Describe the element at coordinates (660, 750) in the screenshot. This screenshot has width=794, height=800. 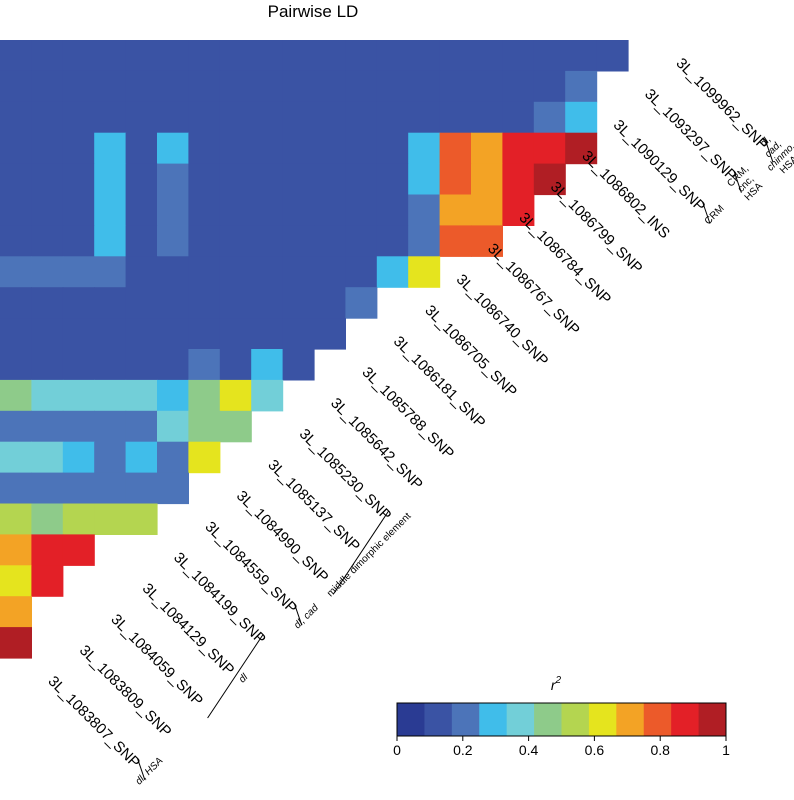
I see `colorbar-tick-label: 0.8` at that location.